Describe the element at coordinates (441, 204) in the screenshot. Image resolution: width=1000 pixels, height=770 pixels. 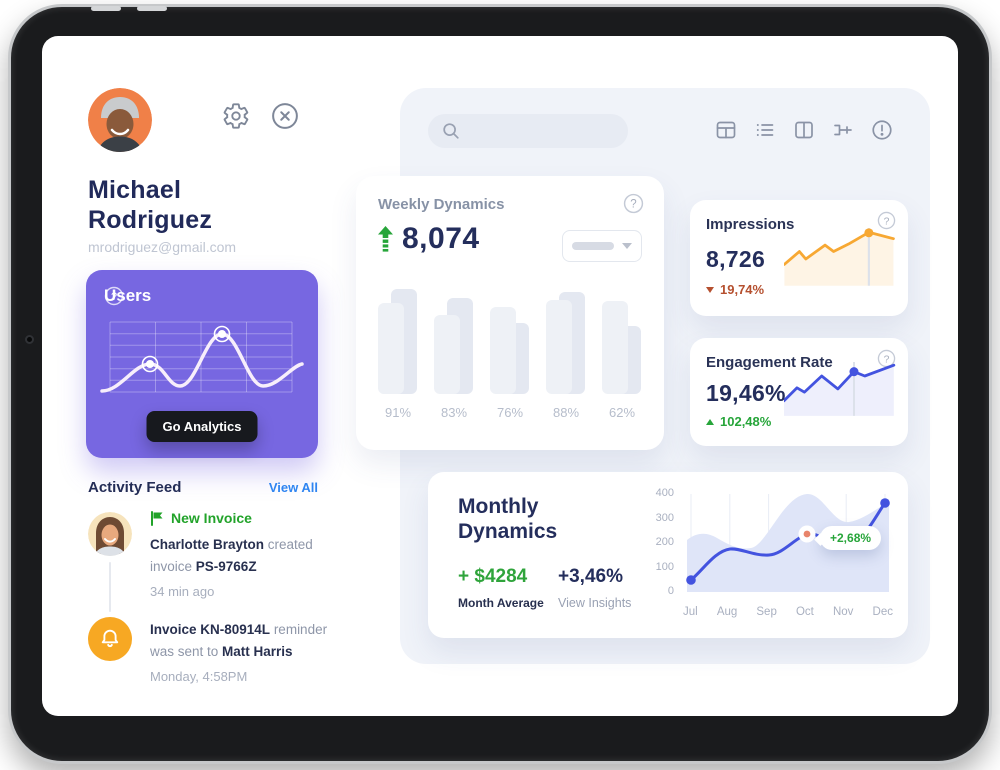
I see `weekly-card-title: Weekly Dynamics` at that location.